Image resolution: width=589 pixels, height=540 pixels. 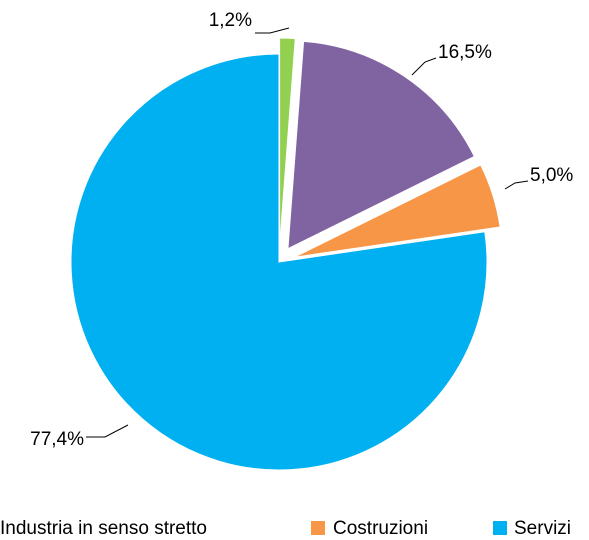 I want to click on legend-label: Industria in senso stretto, so click(x=103, y=528).